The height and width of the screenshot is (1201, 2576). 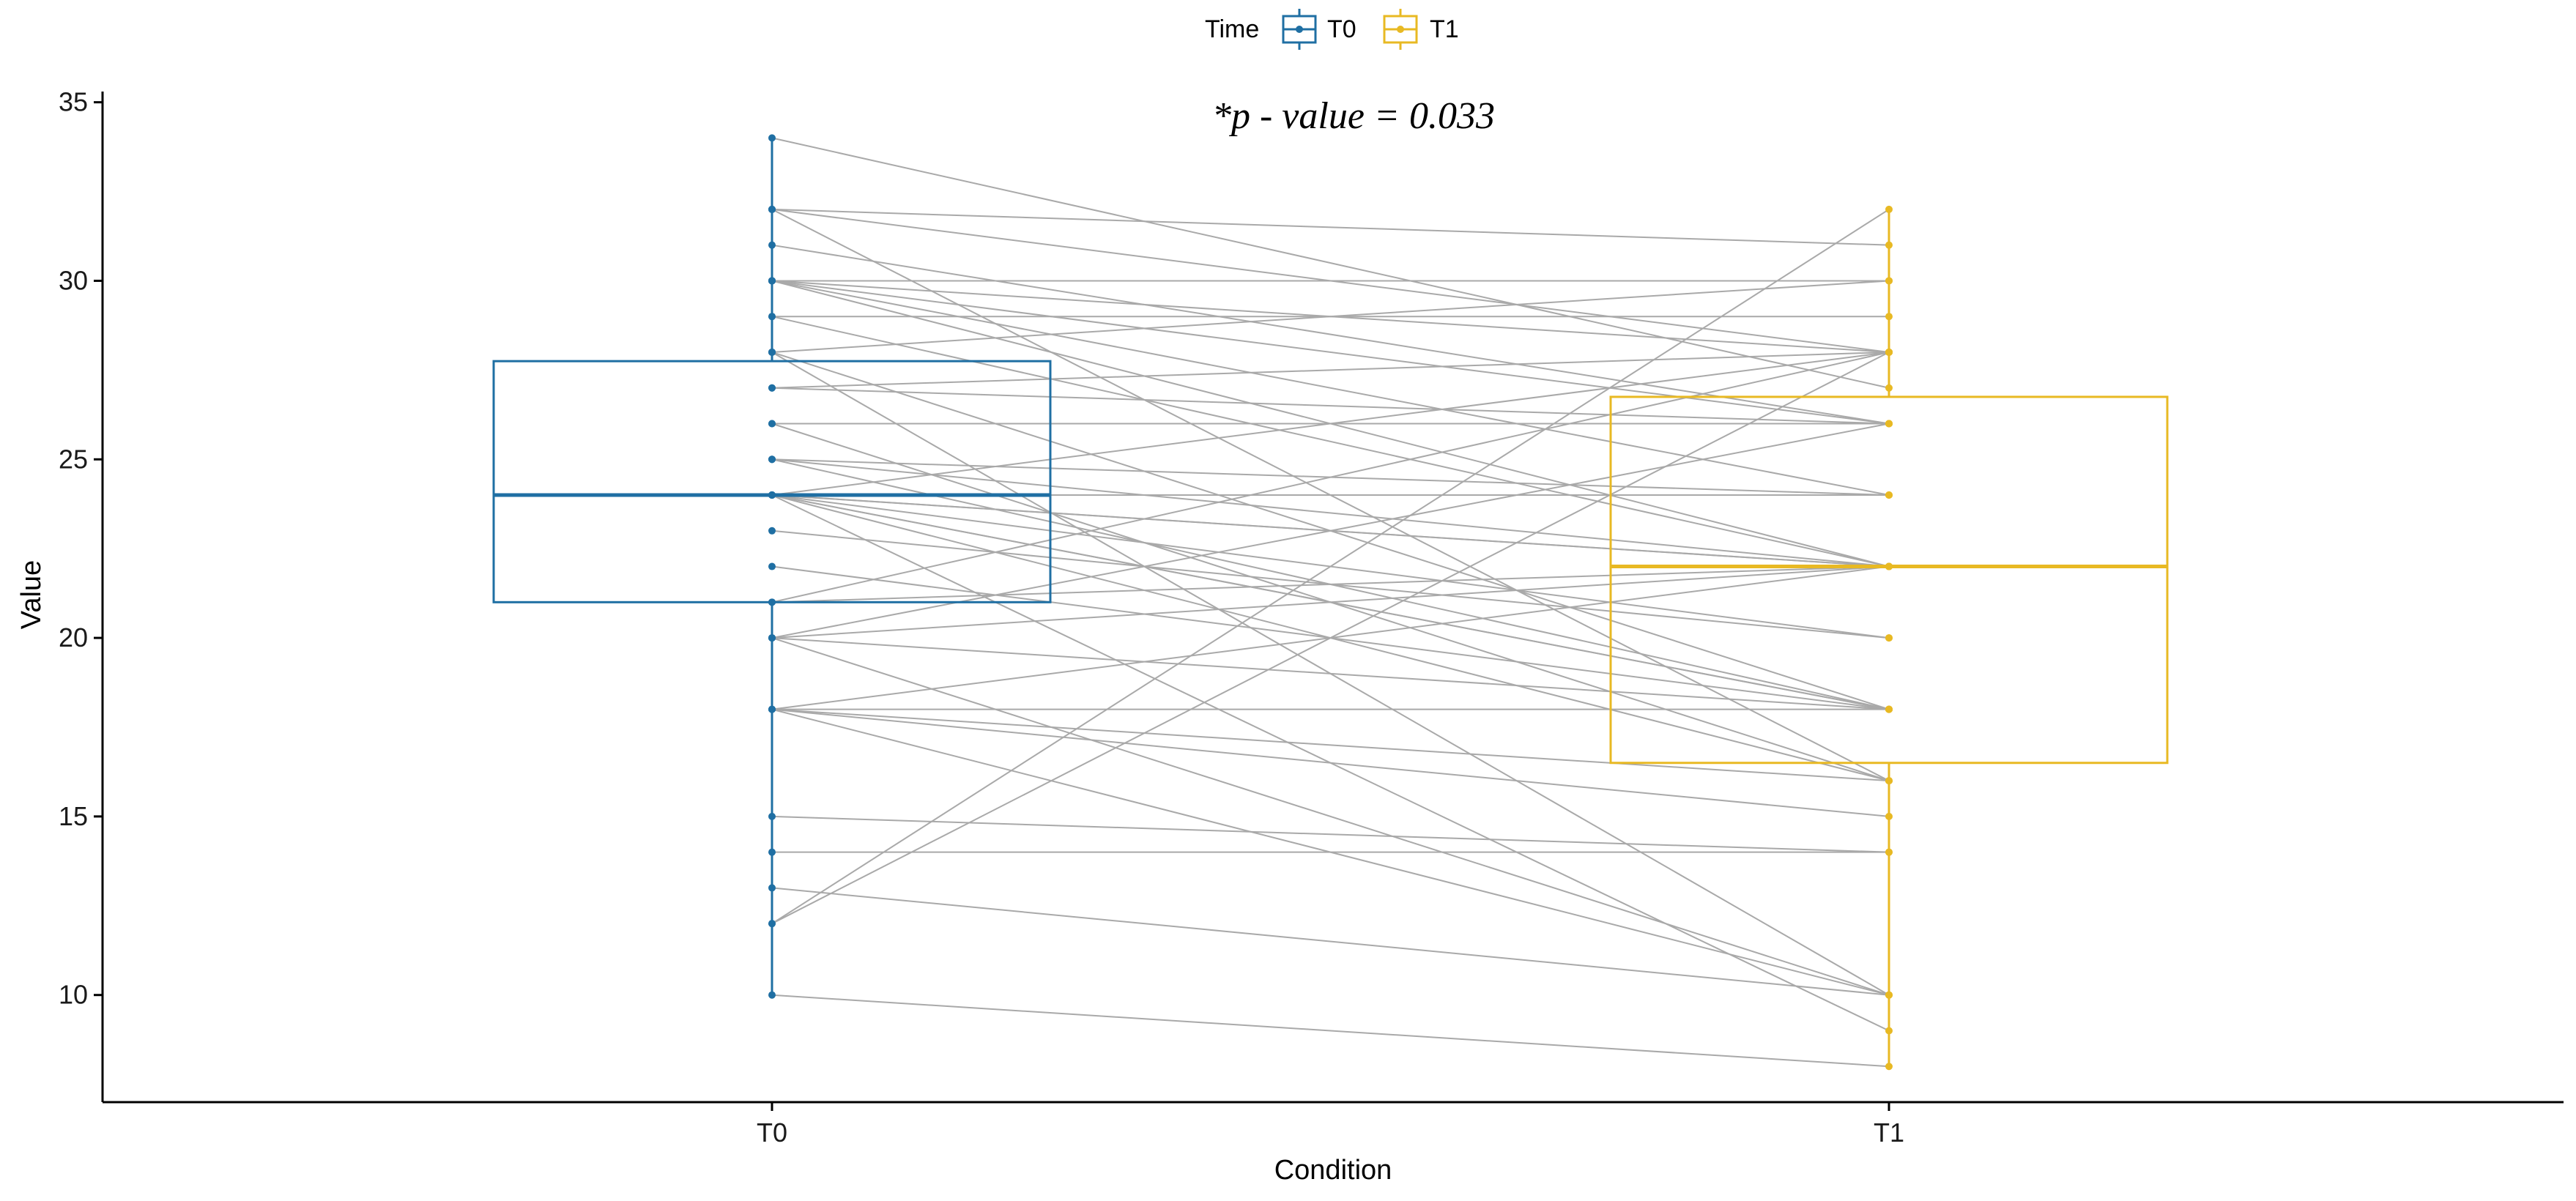 What do you see at coordinates (73, 995) in the screenshot?
I see `y-tick-label-10: 10` at bounding box center [73, 995].